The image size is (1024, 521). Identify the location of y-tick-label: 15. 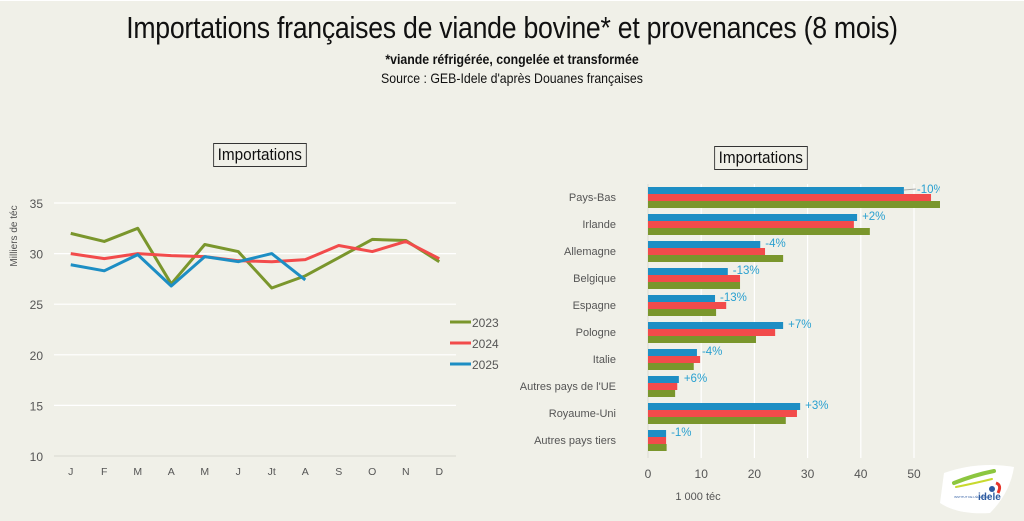
(37, 406).